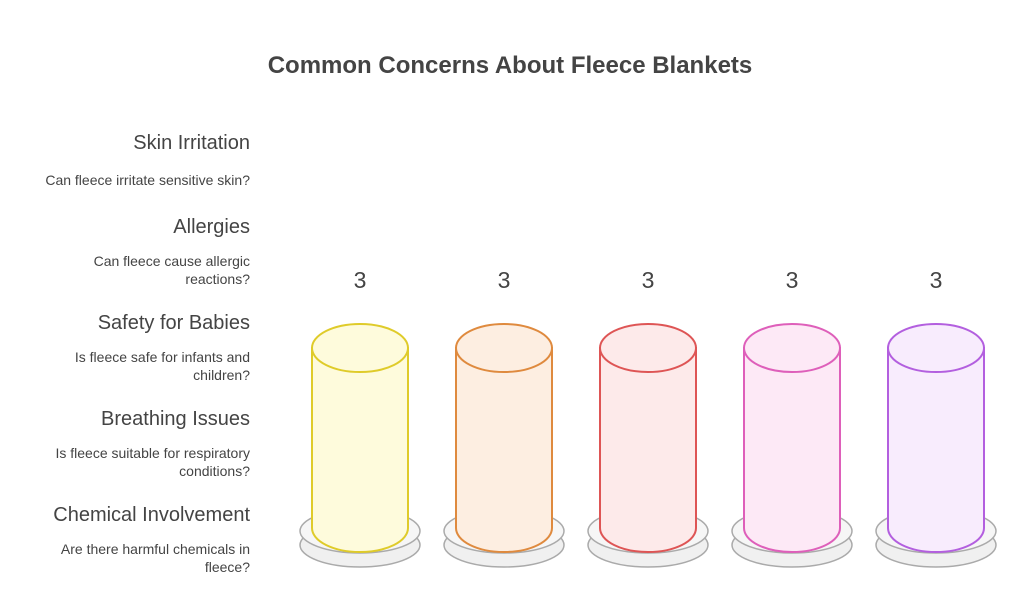 The height and width of the screenshot is (614, 1020). I want to click on heading: Chemical Involvement, so click(151, 515).